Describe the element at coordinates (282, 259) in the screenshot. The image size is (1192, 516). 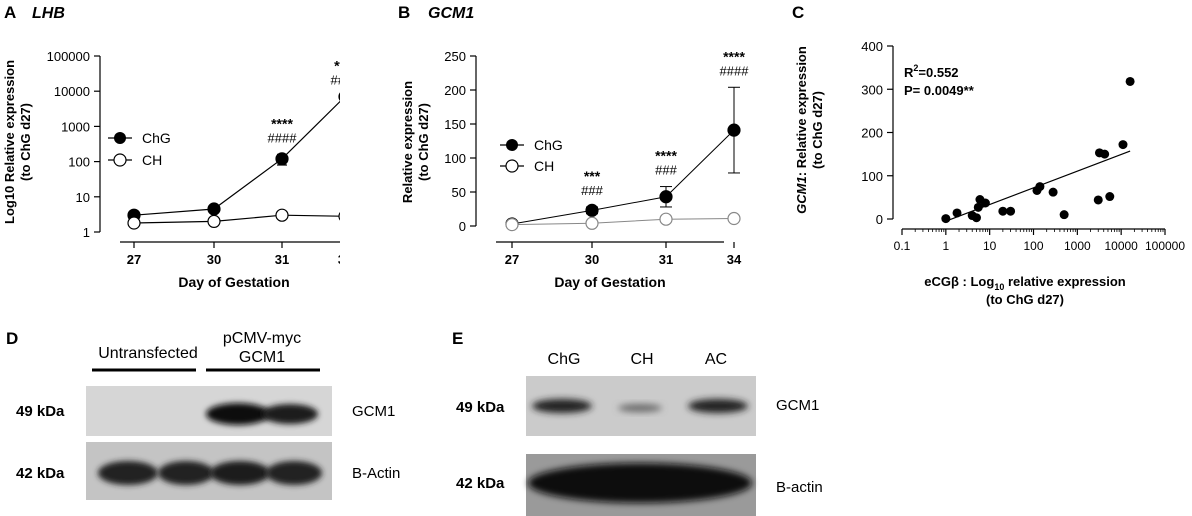
I see `x-tick-label: 31` at that location.